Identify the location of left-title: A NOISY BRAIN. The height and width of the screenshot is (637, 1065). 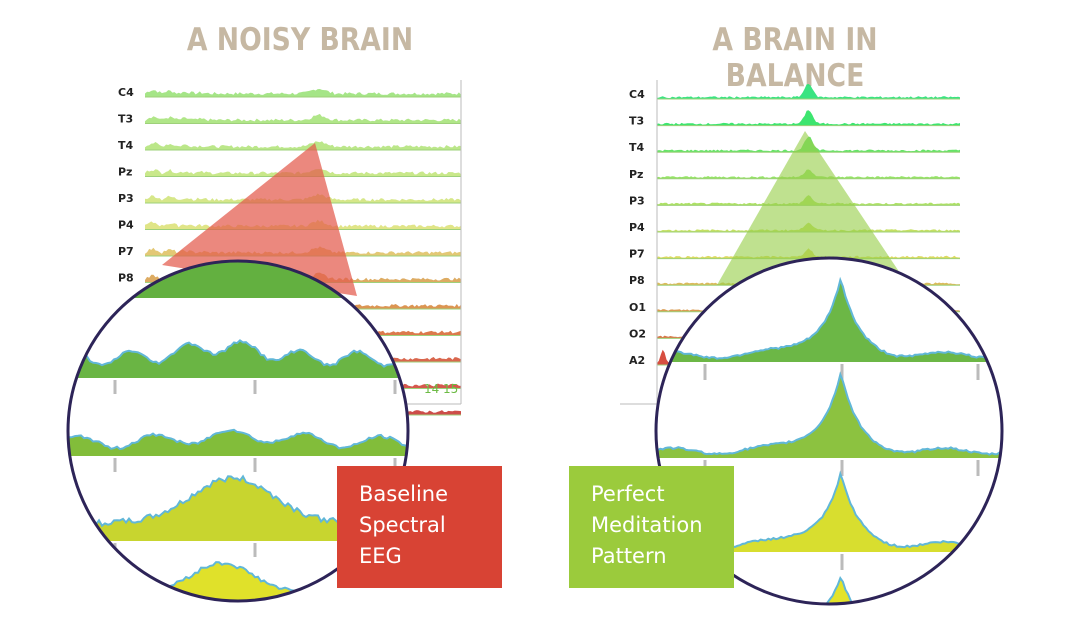
(300, 40).